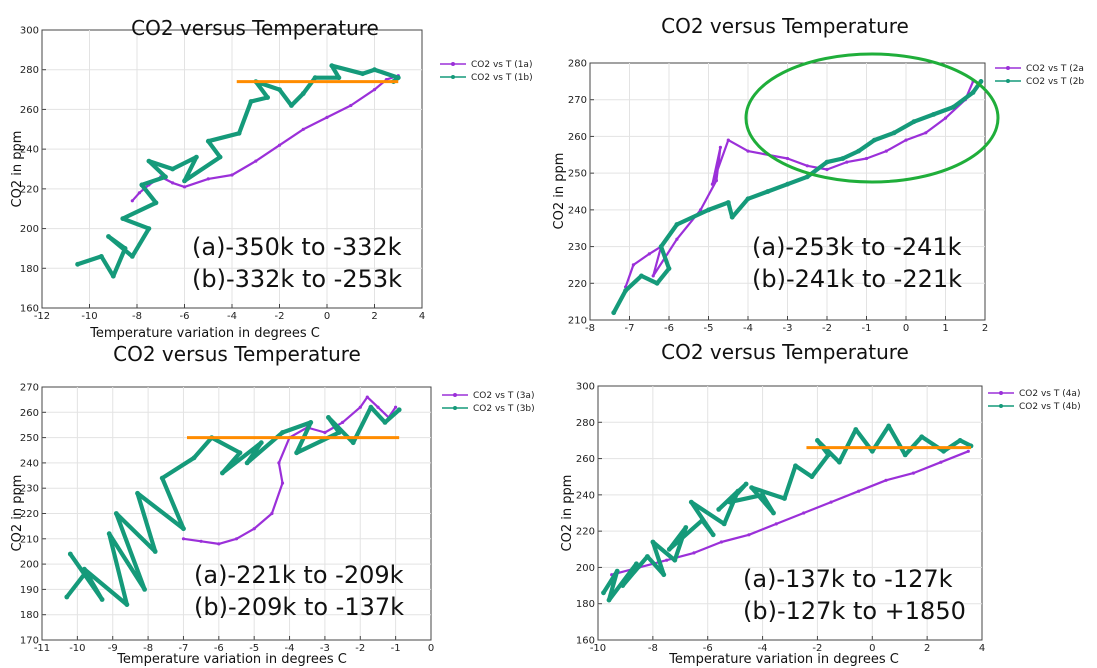  I want to click on x-tick-label: 2, so click(927, 648).